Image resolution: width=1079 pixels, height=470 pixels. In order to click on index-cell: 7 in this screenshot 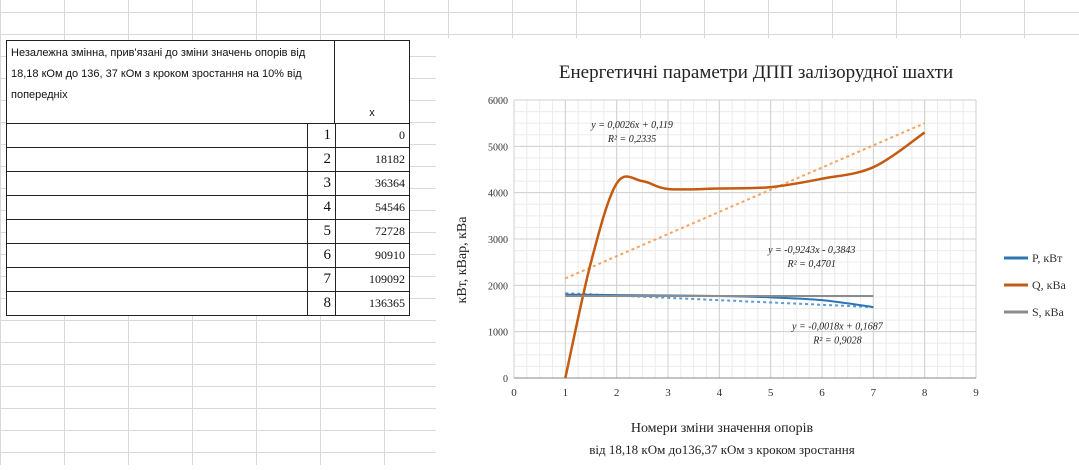, I will do `click(322, 279)`.